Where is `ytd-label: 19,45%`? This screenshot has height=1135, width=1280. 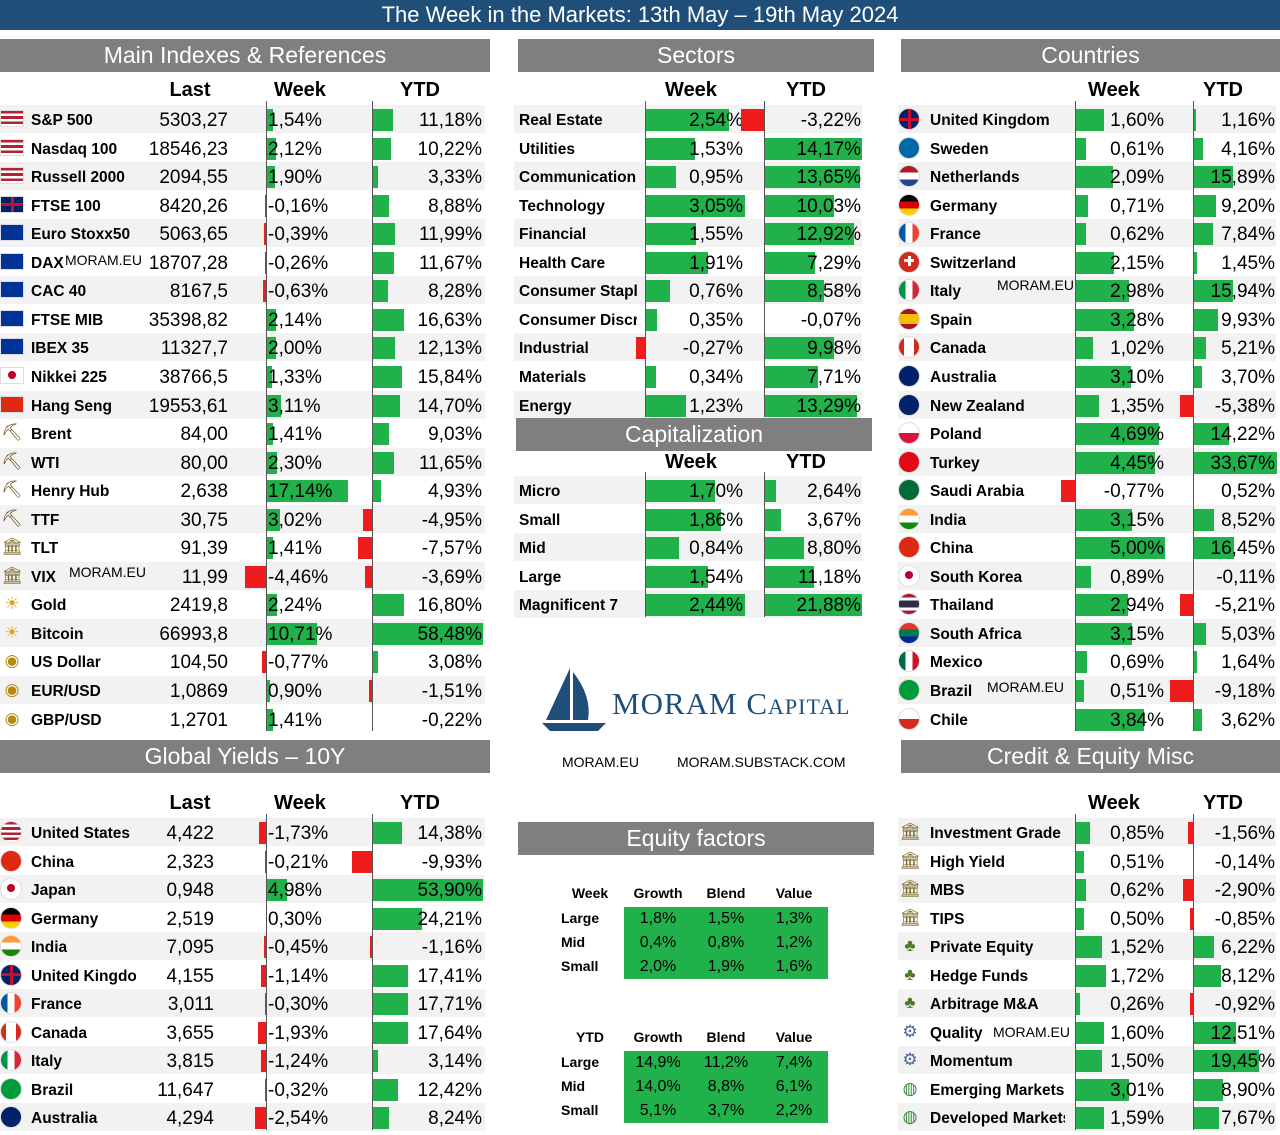 ytd-label: 19,45% is located at coordinates (1220, 1060).